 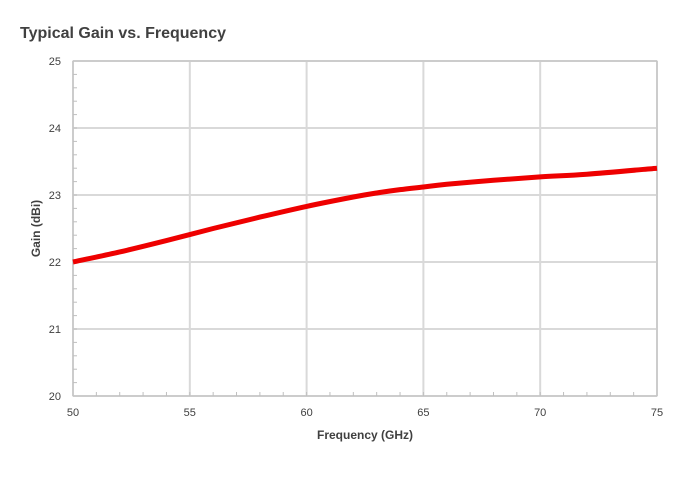 I want to click on x-tick-labels: 50 55 60 65 70 75, so click(x=365, y=413).